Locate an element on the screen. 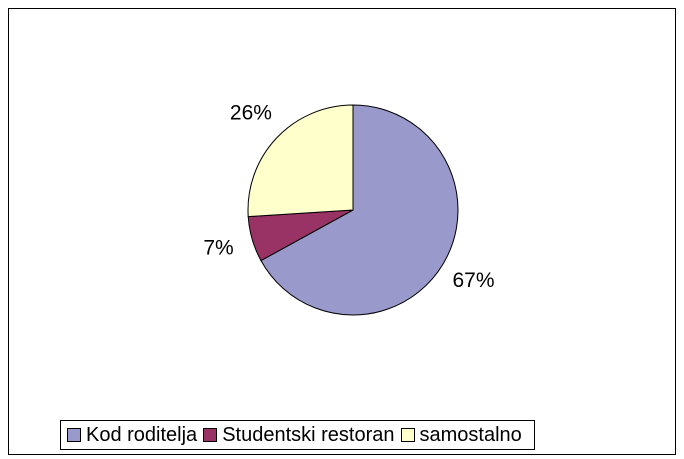 This screenshot has width=684, height=459. legend-label: samostalno is located at coordinates (470, 434).